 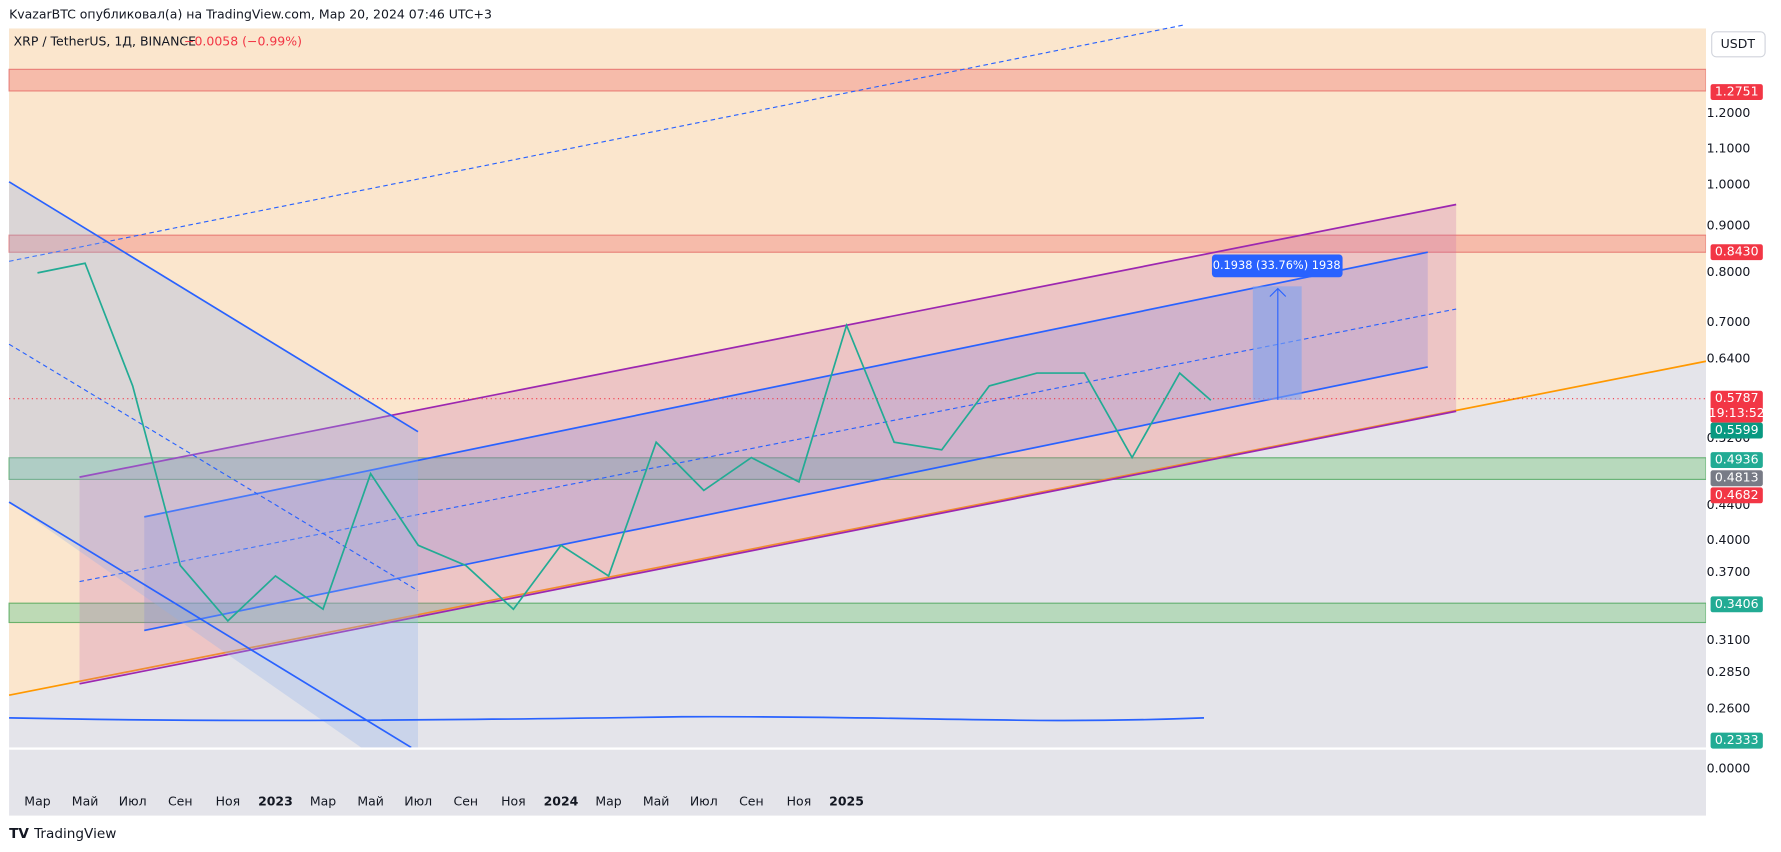 I want to click on price-badge-label: 1.2751, so click(x=1737, y=91).